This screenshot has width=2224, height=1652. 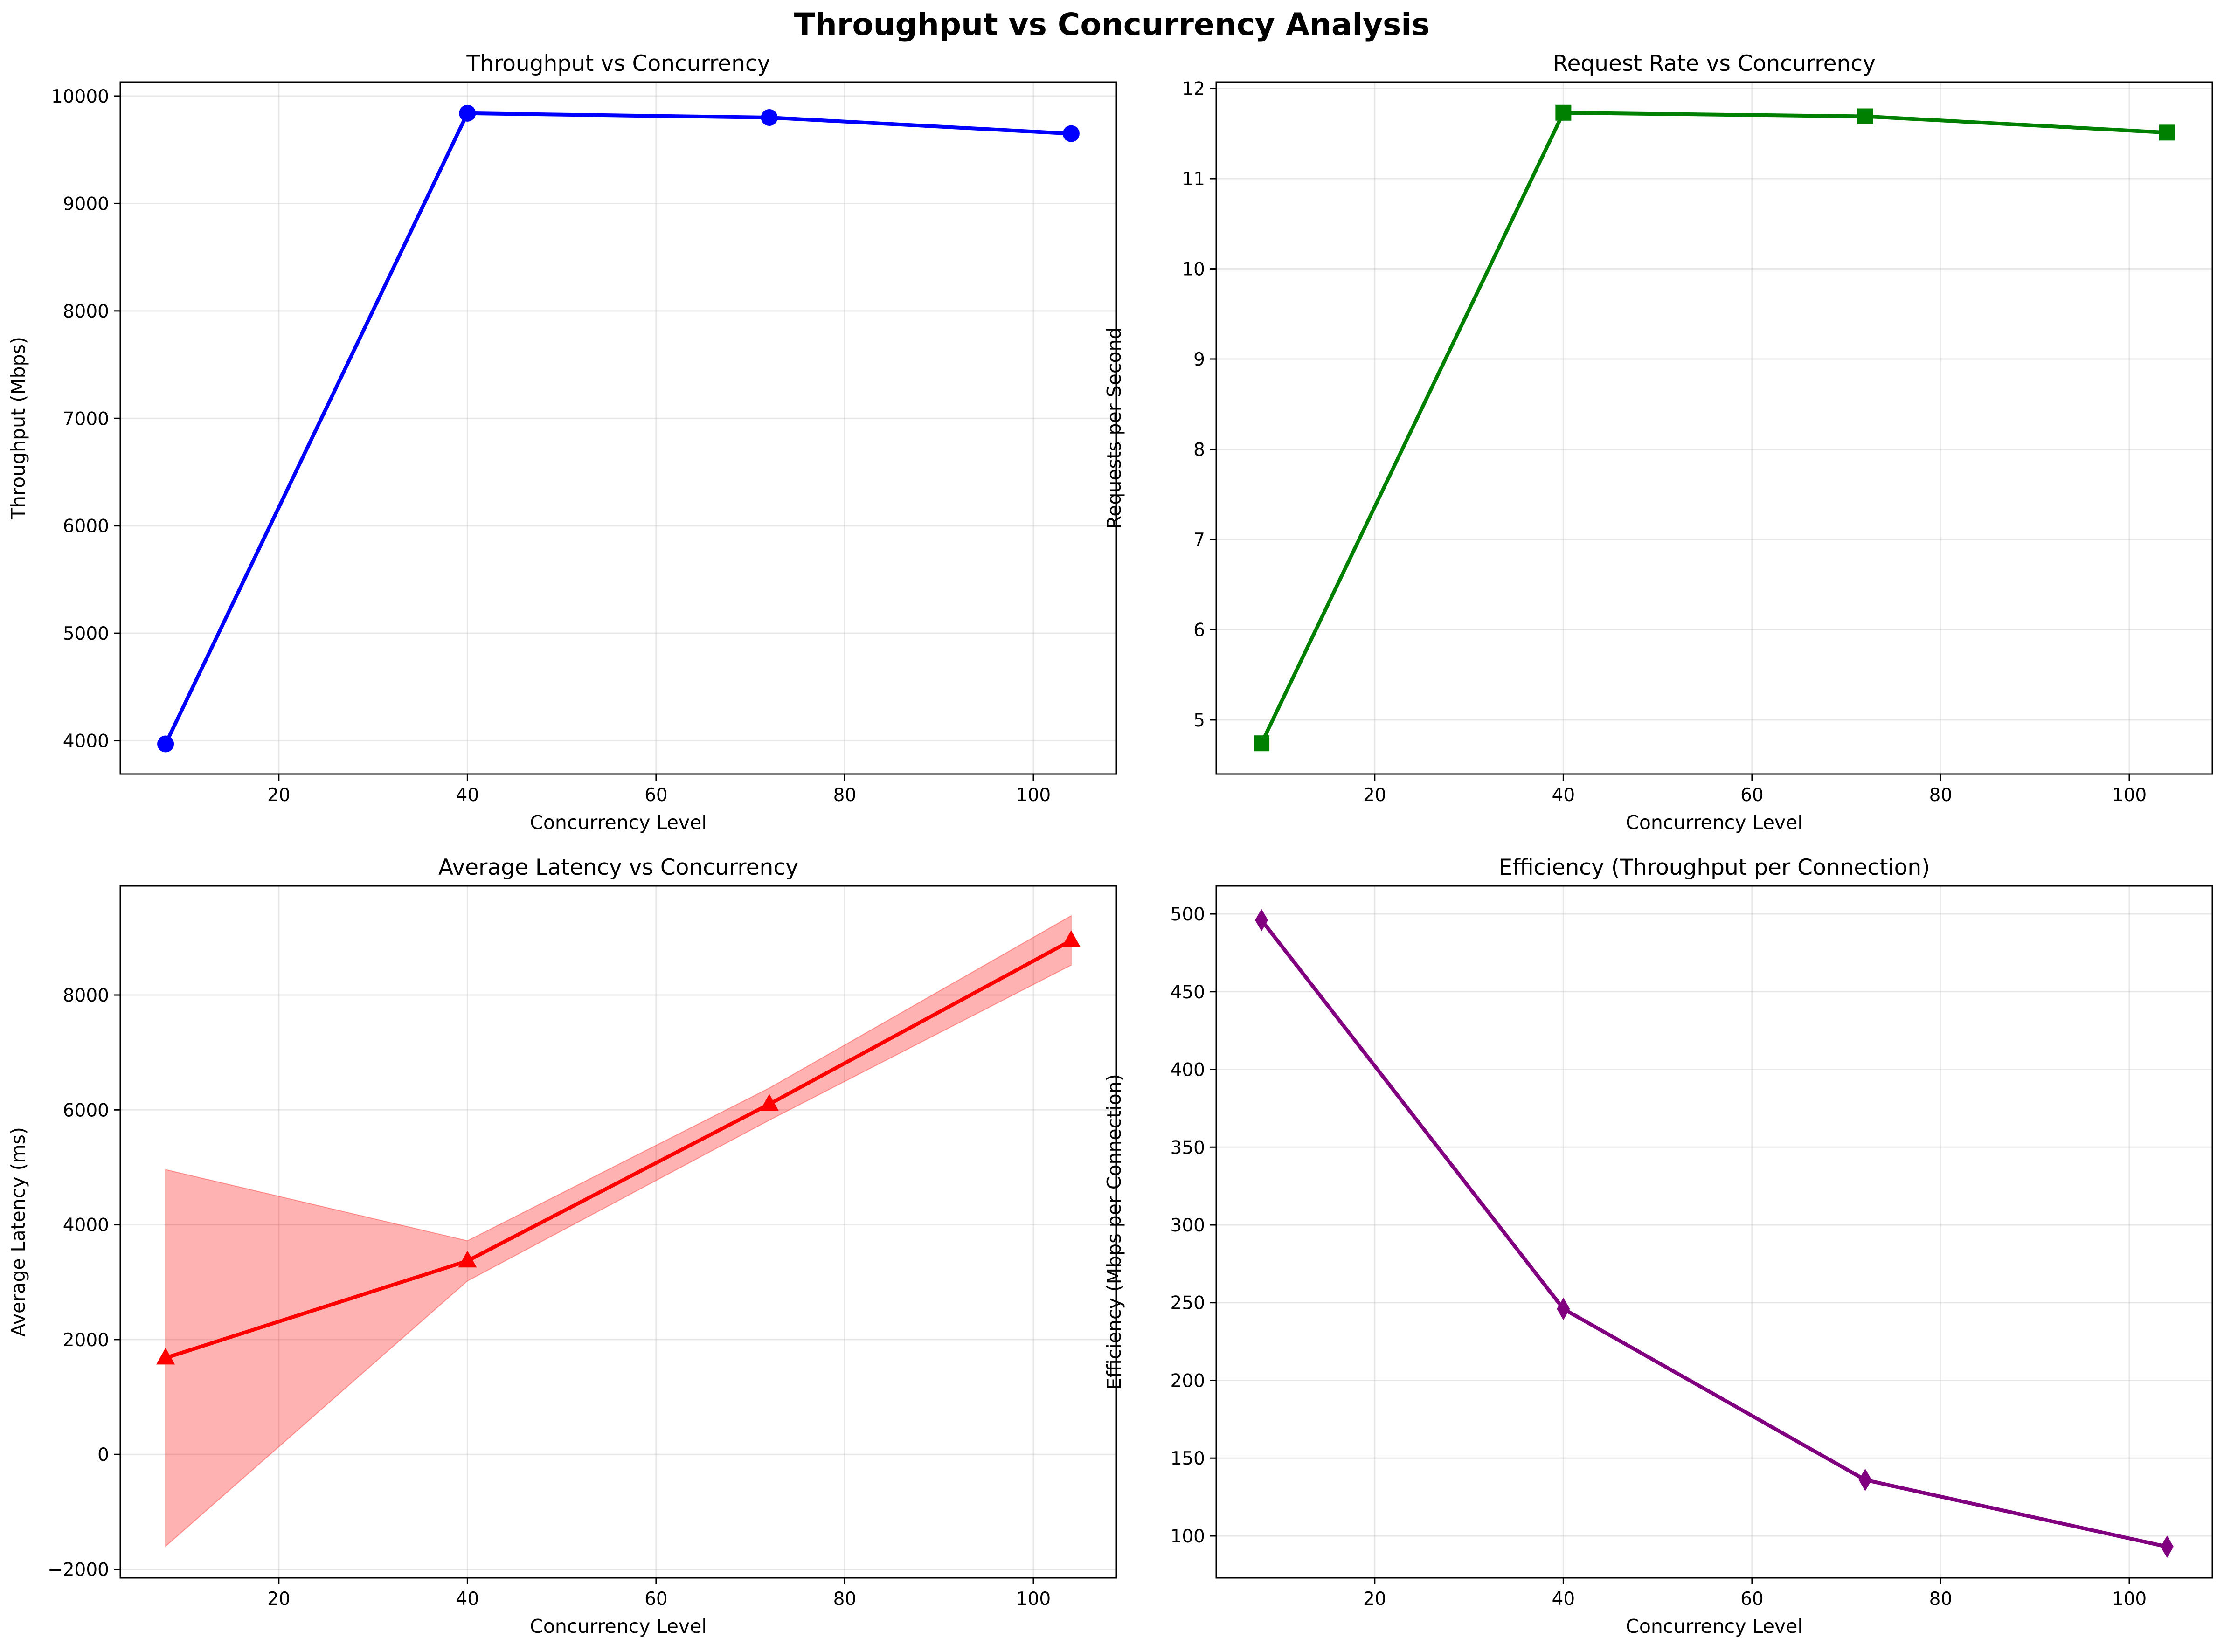 What do you see at coordinates (103, 1455) in the screenshot?
I see `latency-ytick-label: 0` at bounding box center [103, 1455].